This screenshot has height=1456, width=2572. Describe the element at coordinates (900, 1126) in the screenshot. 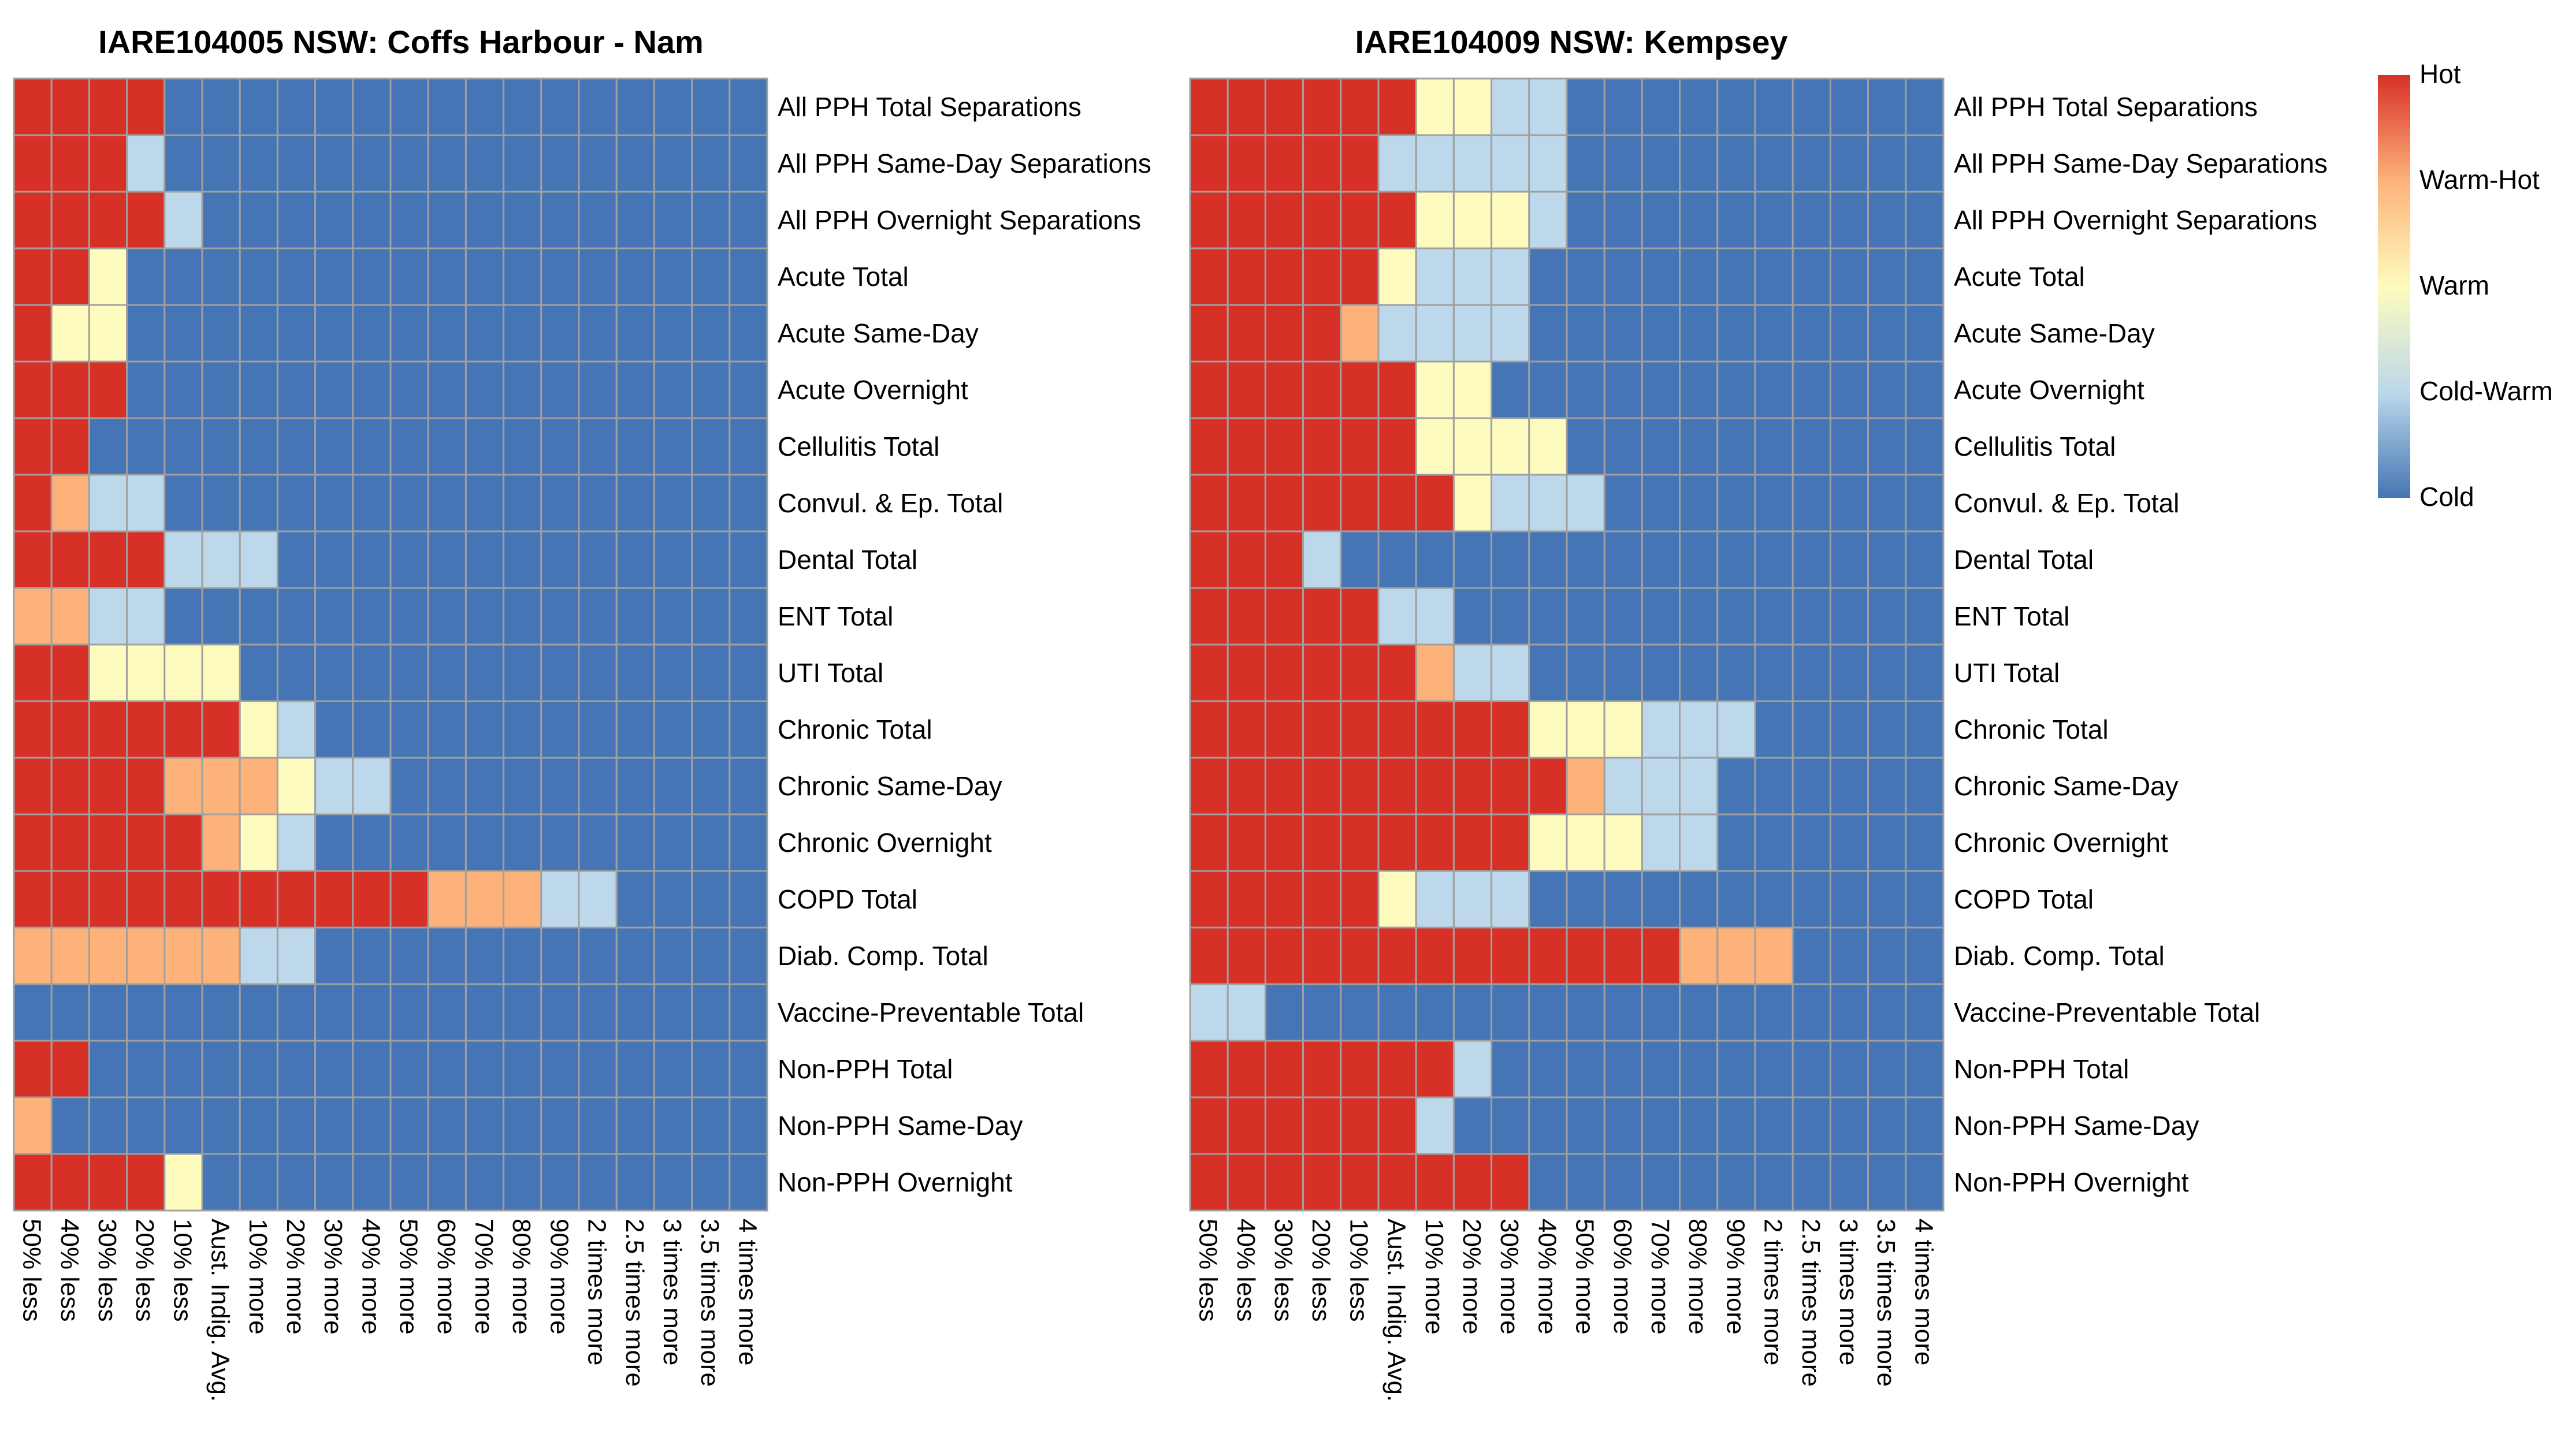

I see `row-label: Non-PPH Same-Day` at that location.